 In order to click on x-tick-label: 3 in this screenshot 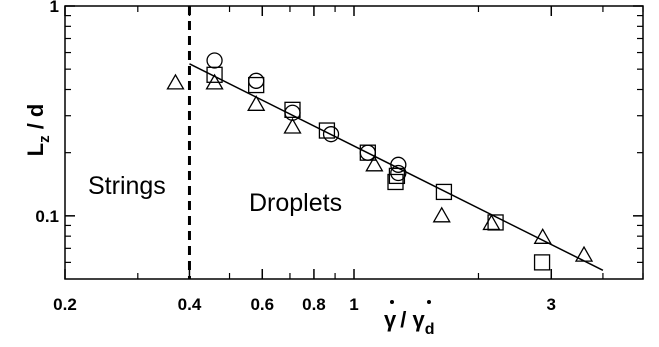, I will do `click(551, 304)`.